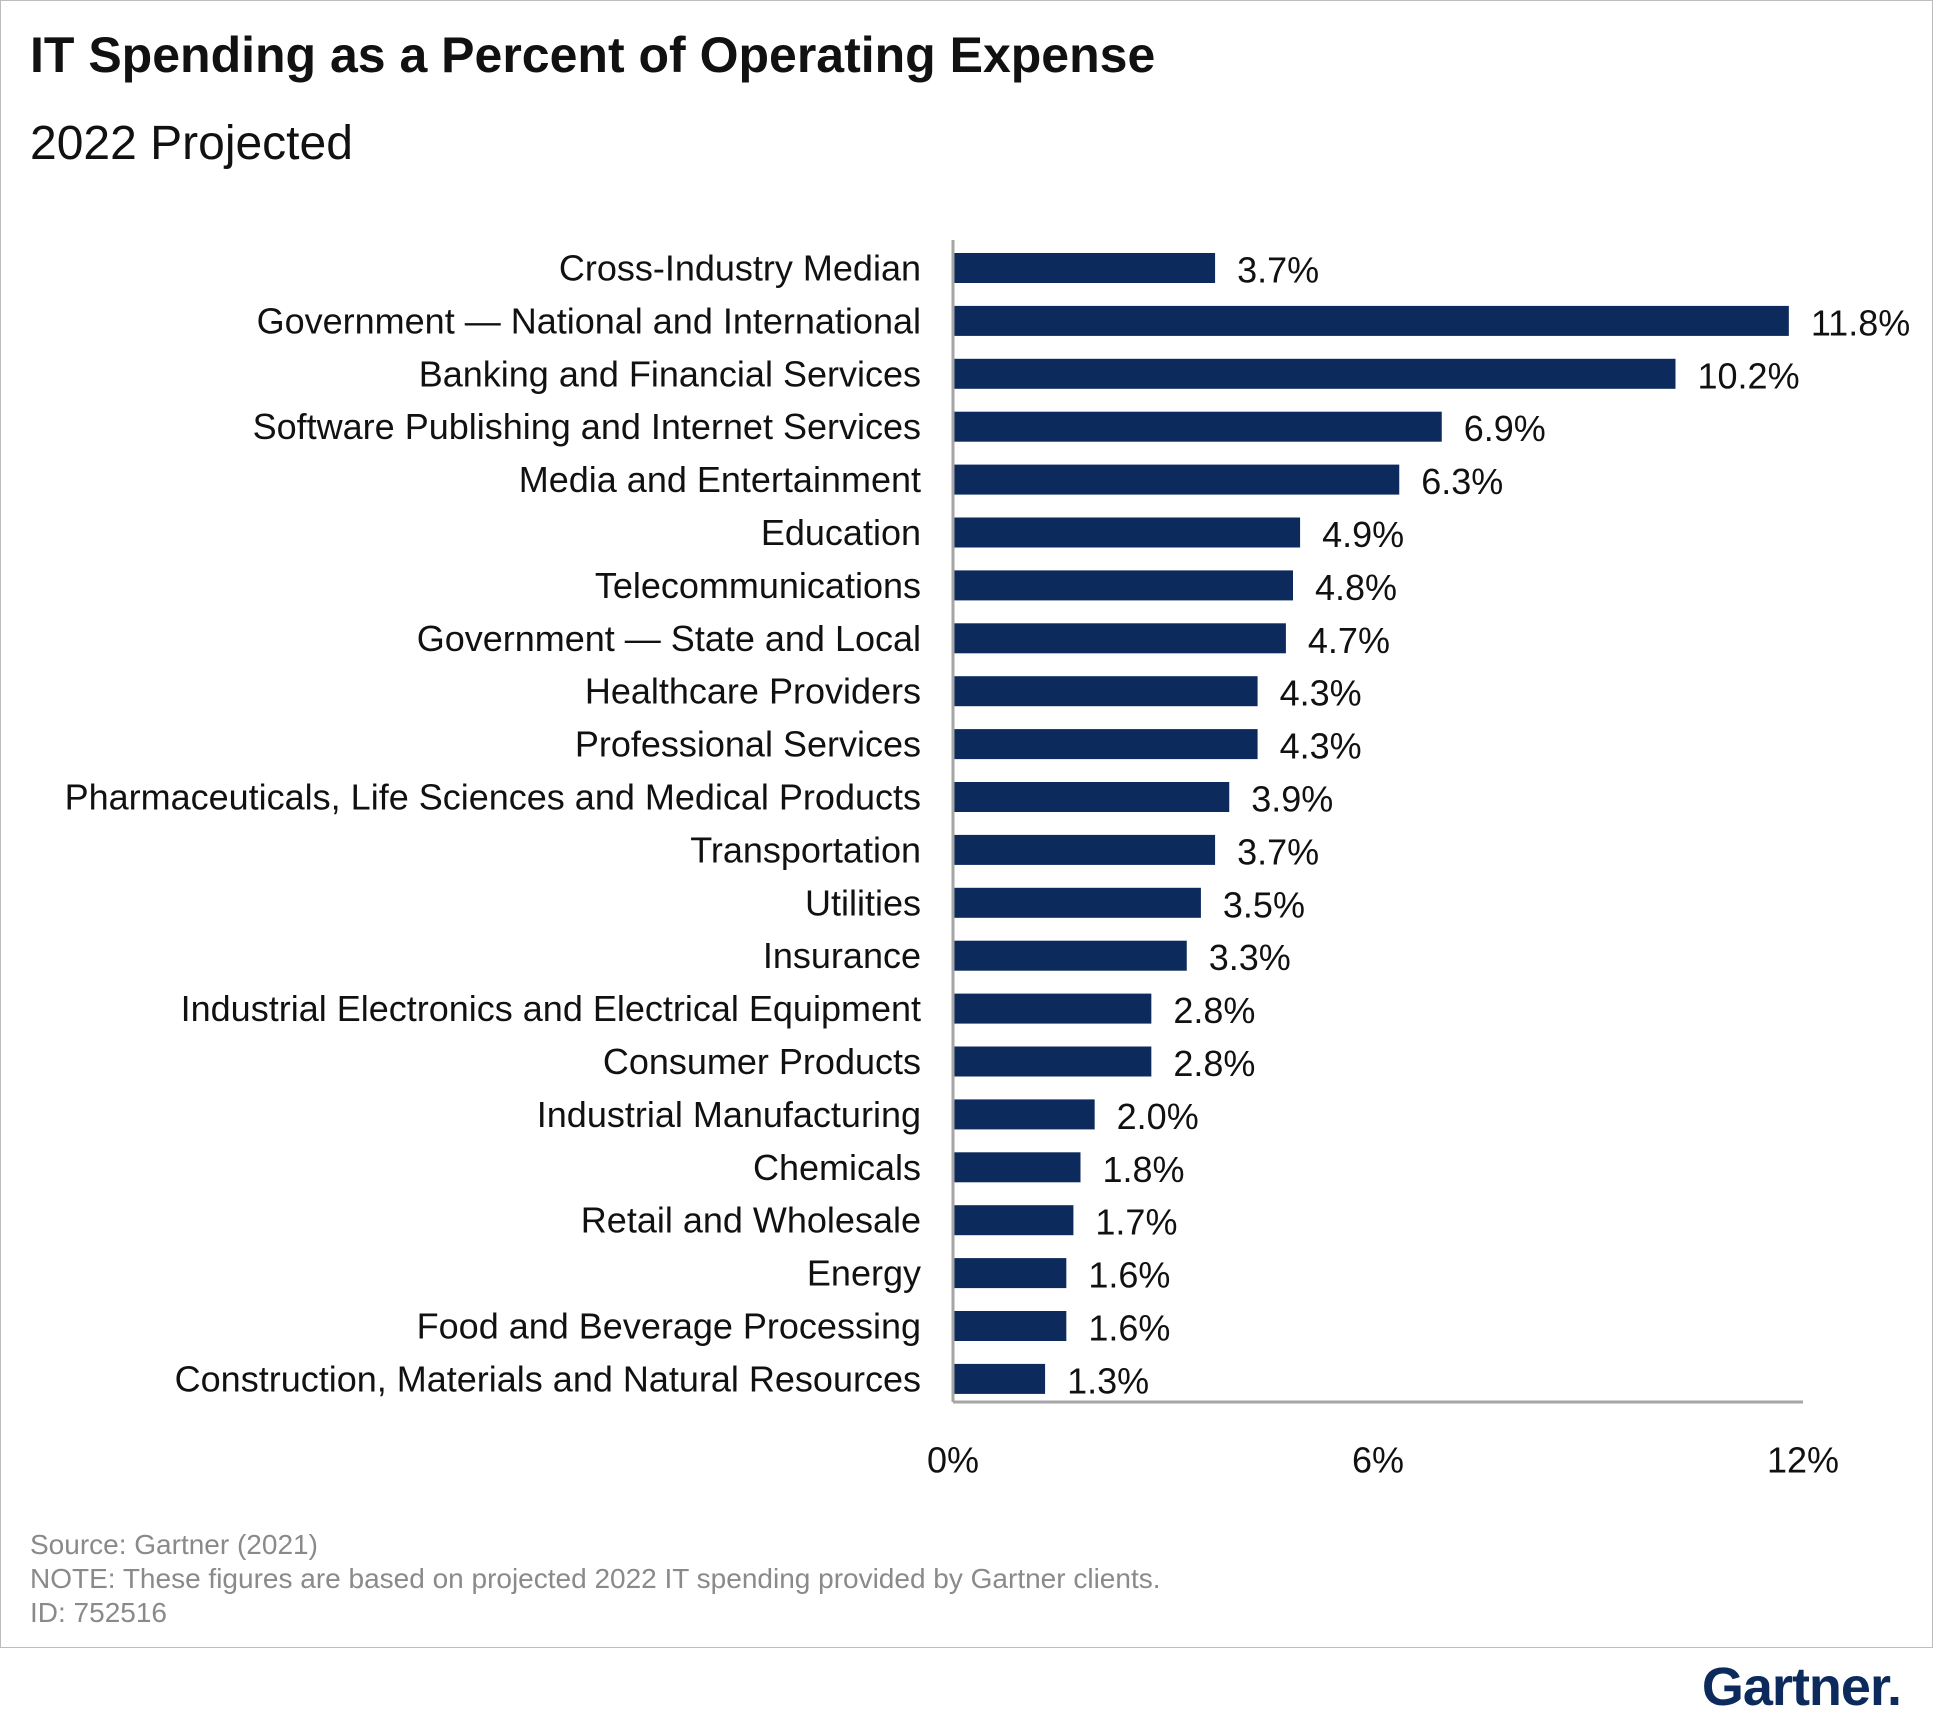  I want to click on x-tick-label: 12%, so click(1803, 1460).